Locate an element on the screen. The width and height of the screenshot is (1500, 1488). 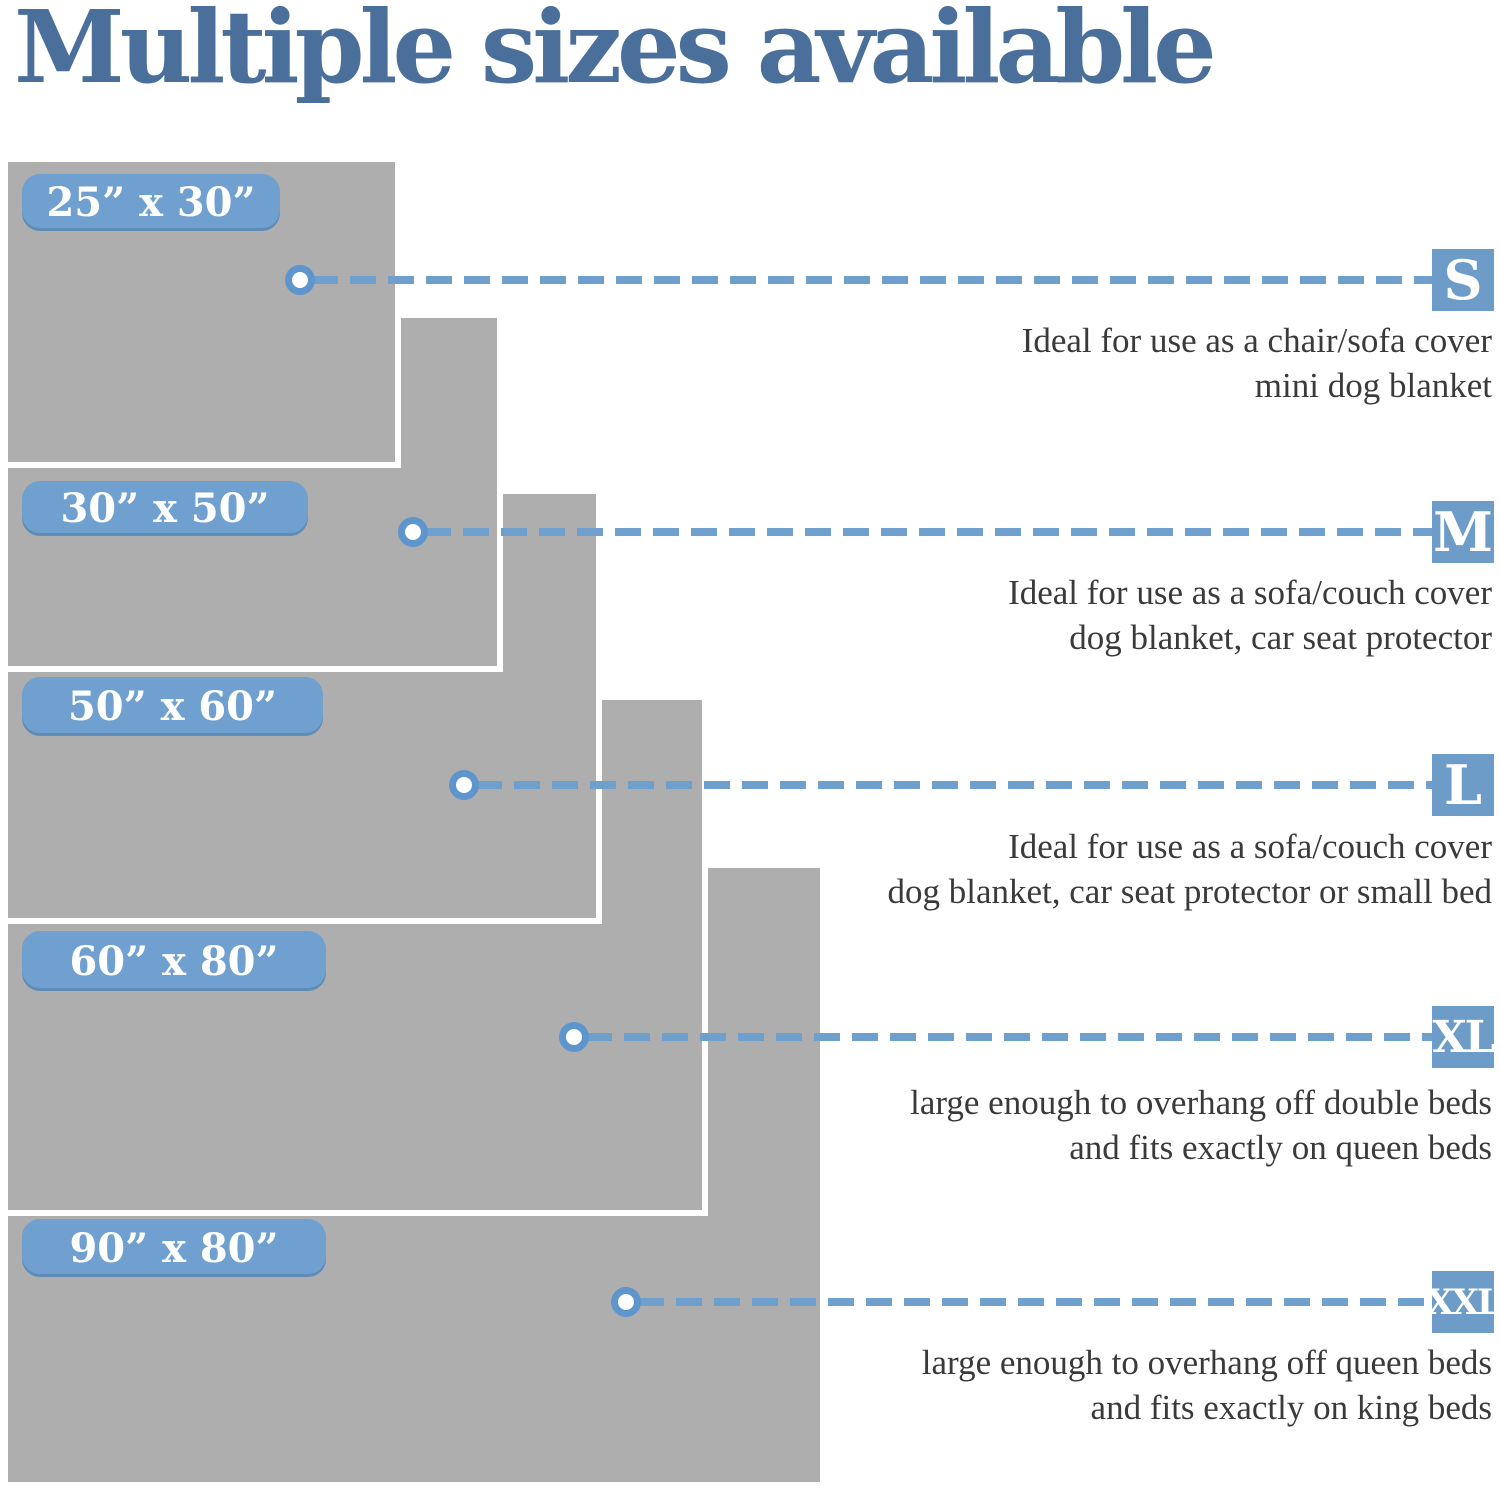
size-description-l-line1: Ideal for use as a sofa/couch cover is located at coordinates (1250, 846).